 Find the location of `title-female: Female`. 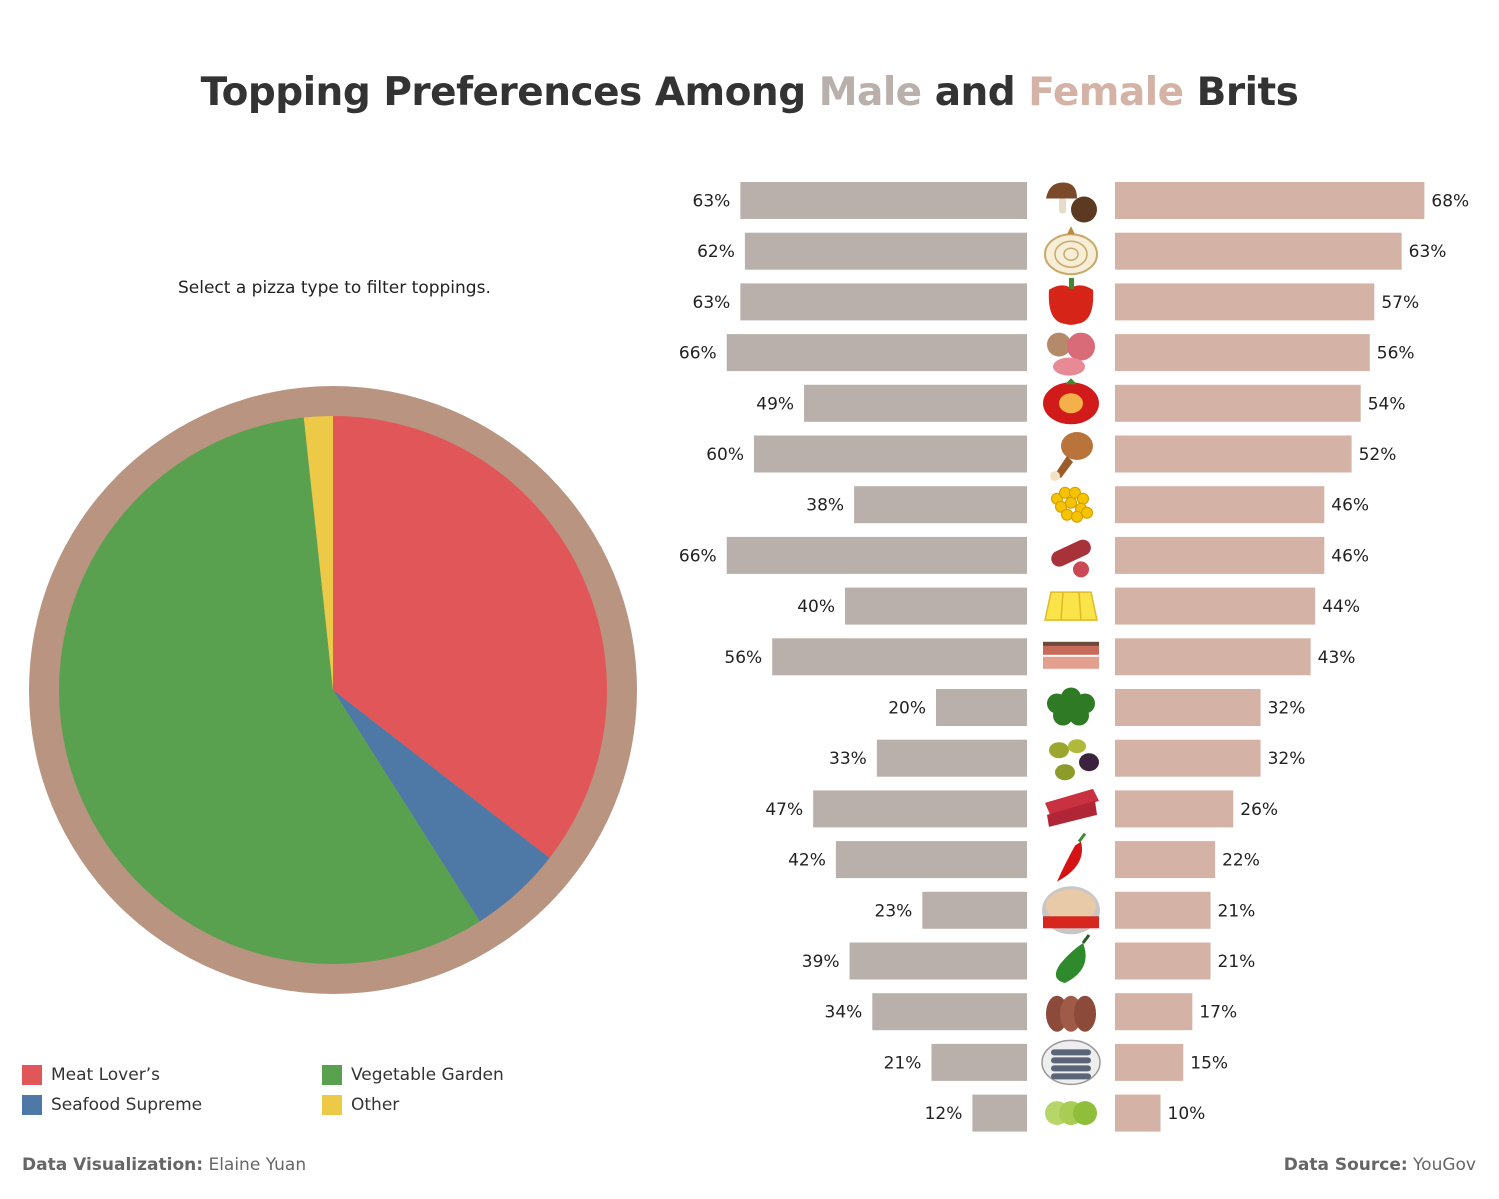

title-female: Female is located at coordinates (1106, 92).